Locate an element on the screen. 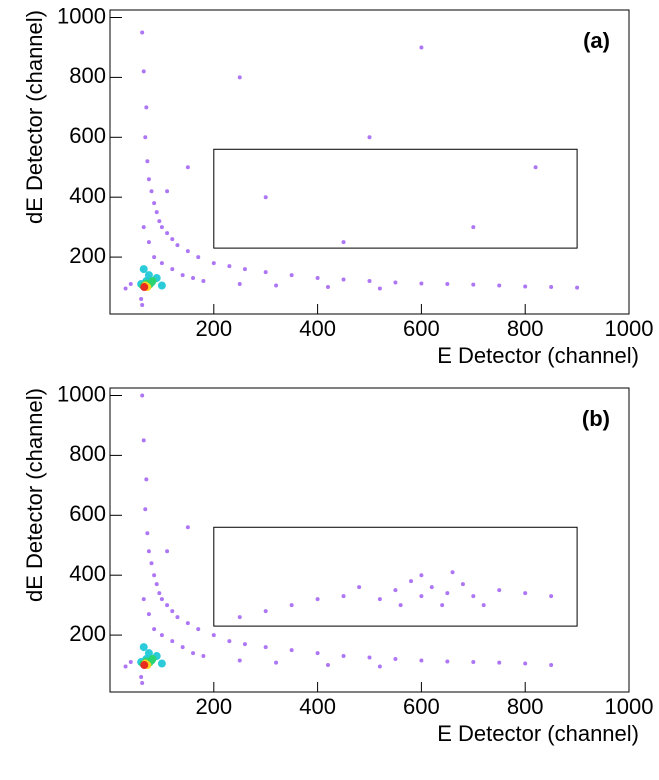  gate is located at coordinates (395, 198).